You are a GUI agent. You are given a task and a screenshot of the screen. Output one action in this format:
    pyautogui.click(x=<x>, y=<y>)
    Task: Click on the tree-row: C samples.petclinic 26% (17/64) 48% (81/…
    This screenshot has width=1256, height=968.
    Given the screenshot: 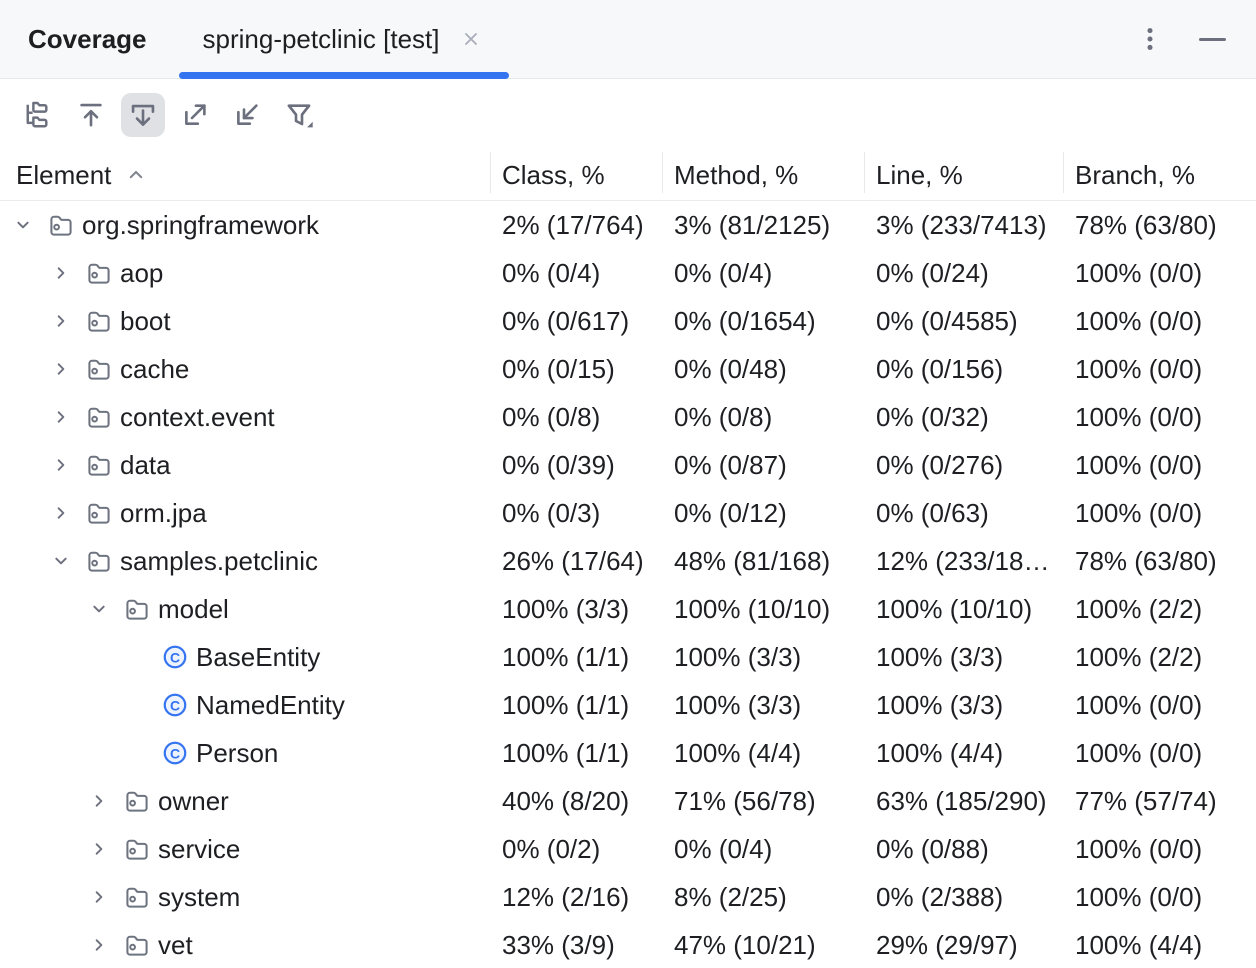 What is the action you would take?
    pyautogui.click(x=628, y=561)
    